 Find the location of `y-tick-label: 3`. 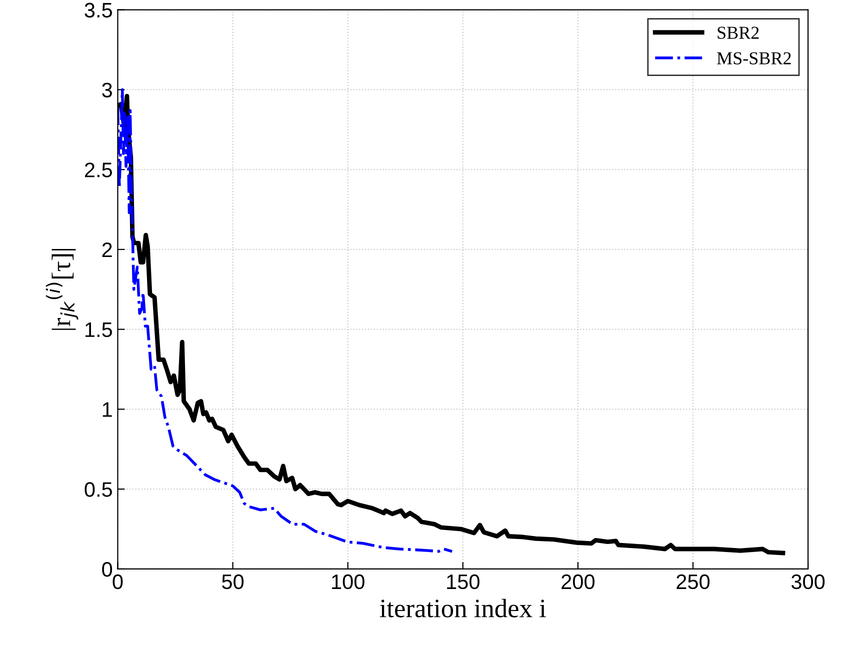

y-tick-label: 3 is located at coordinates (107, 90).